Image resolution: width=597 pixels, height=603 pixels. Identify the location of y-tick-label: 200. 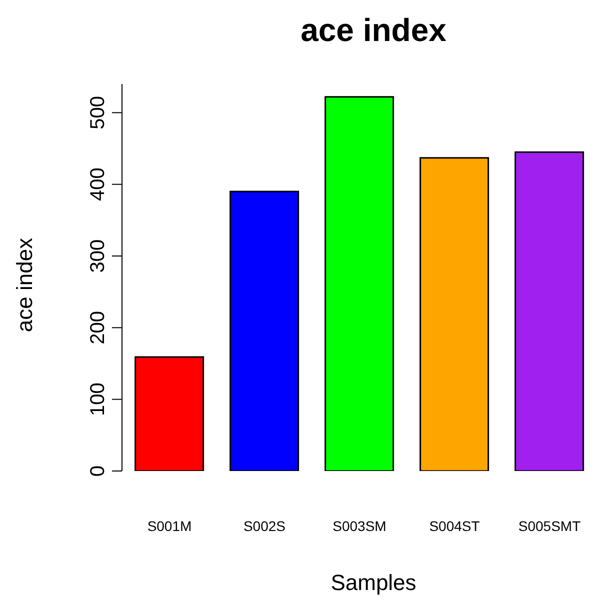
(98, 327).